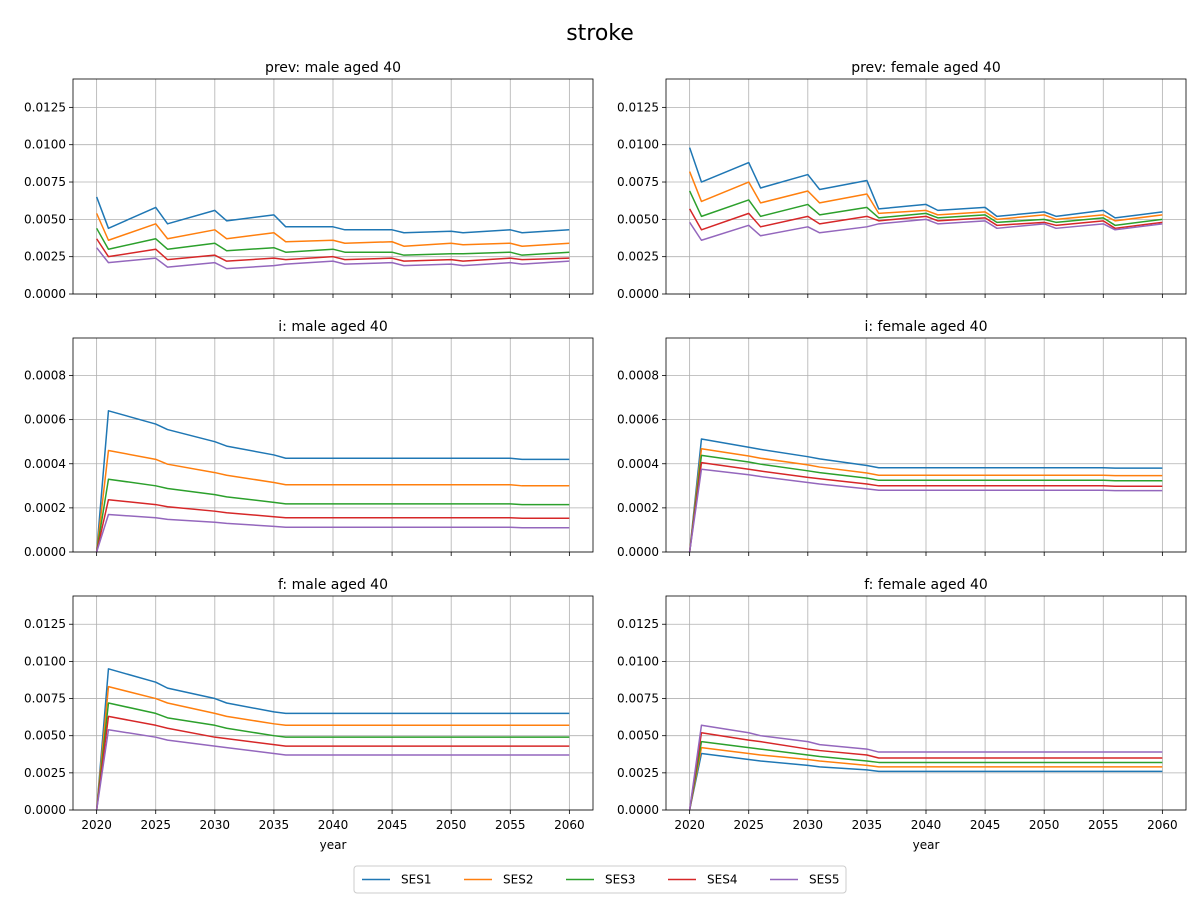 This screenshot has width=1200, height=905. I want to click on legend-label: SES4, so click(722, 880).